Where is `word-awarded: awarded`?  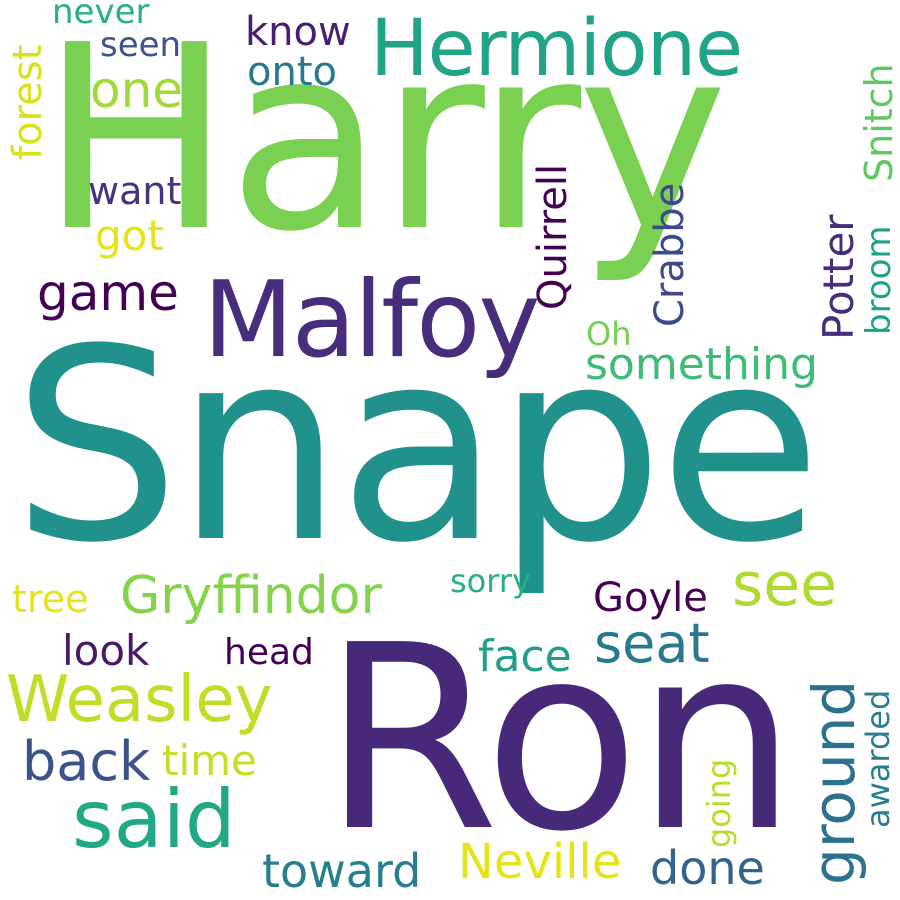 word-awarded: awarded is located at coordinates (878, 758).